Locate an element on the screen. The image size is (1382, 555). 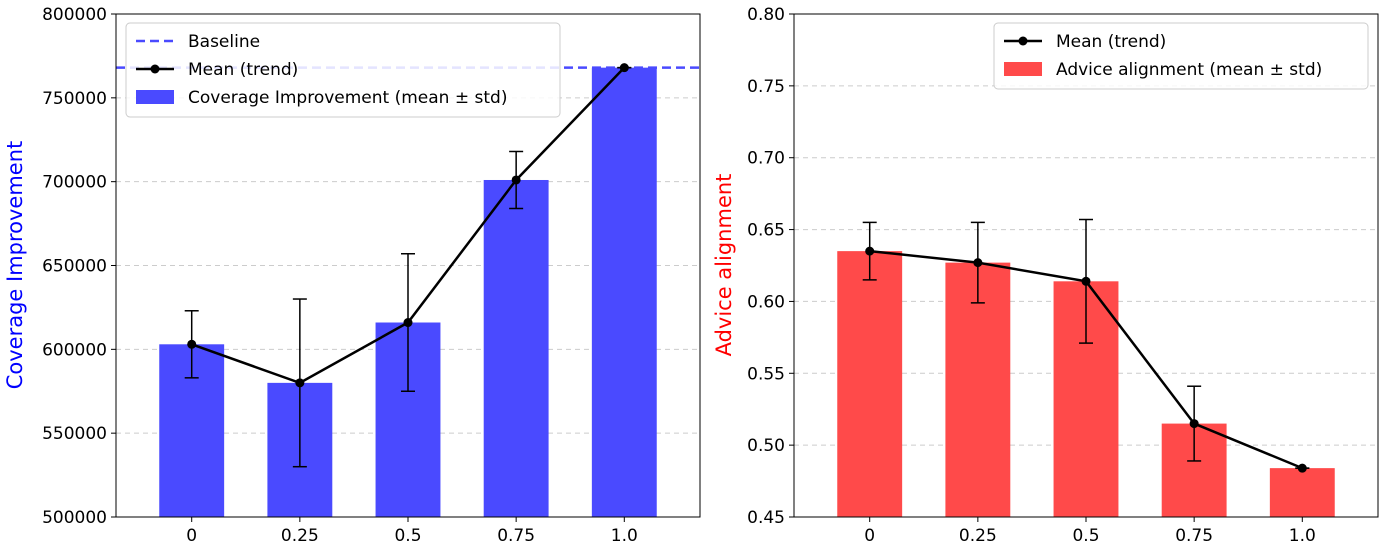
y-tick-label: 600000 is located at coordinates (74, 350).